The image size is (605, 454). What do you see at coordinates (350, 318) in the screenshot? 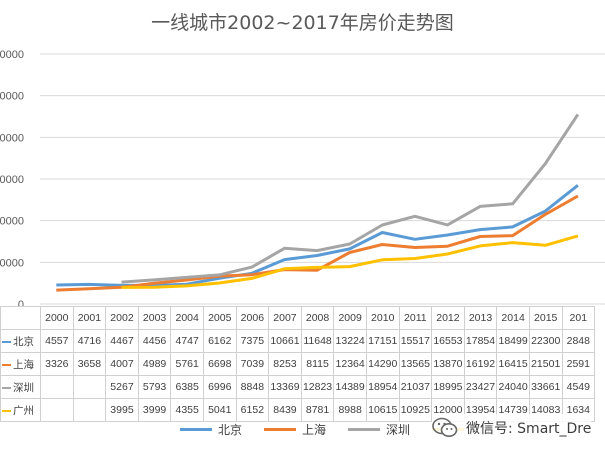
I see `category-label: 2009` at bounding box center [350, 318].